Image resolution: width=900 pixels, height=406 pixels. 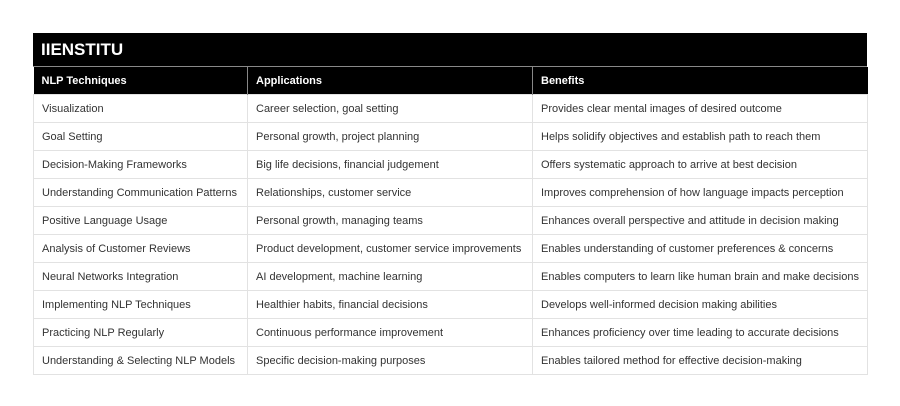 What do you see at coordinates (140, 108) in the screenshot?
I see `technique-cell: Visualization` at bounding box center [140, 108].